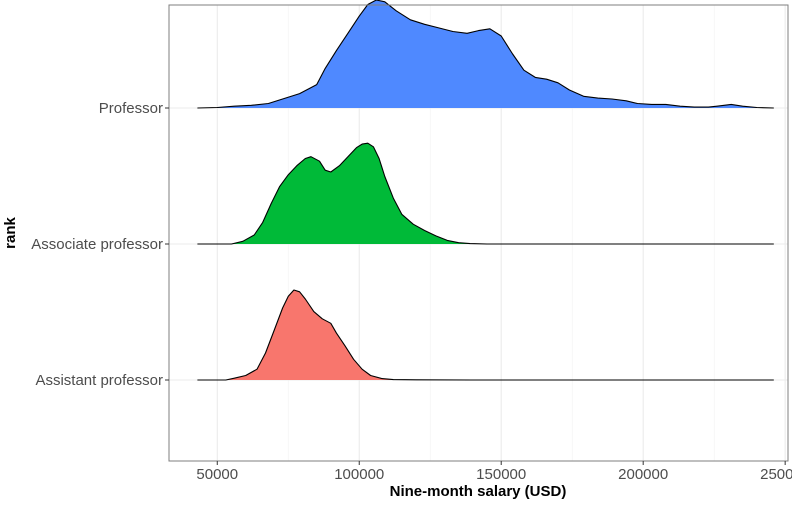  Describe the element at coordinates (478, 491) in the screenshot. I see `x-axis-title: Nine-month salary (USD)` at that location.